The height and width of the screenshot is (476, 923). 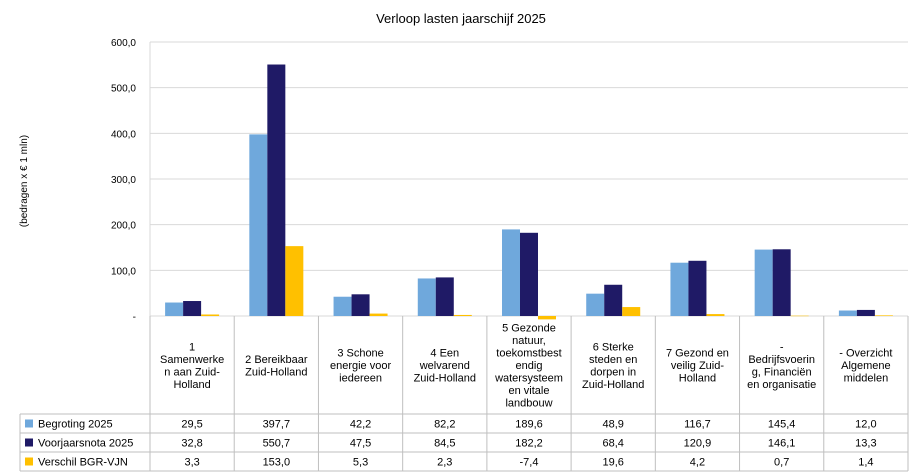 What do you see at coordinates (192, 347) in the screenshot?
I see `category-label-line: 1` at bounding box center [192, 347].